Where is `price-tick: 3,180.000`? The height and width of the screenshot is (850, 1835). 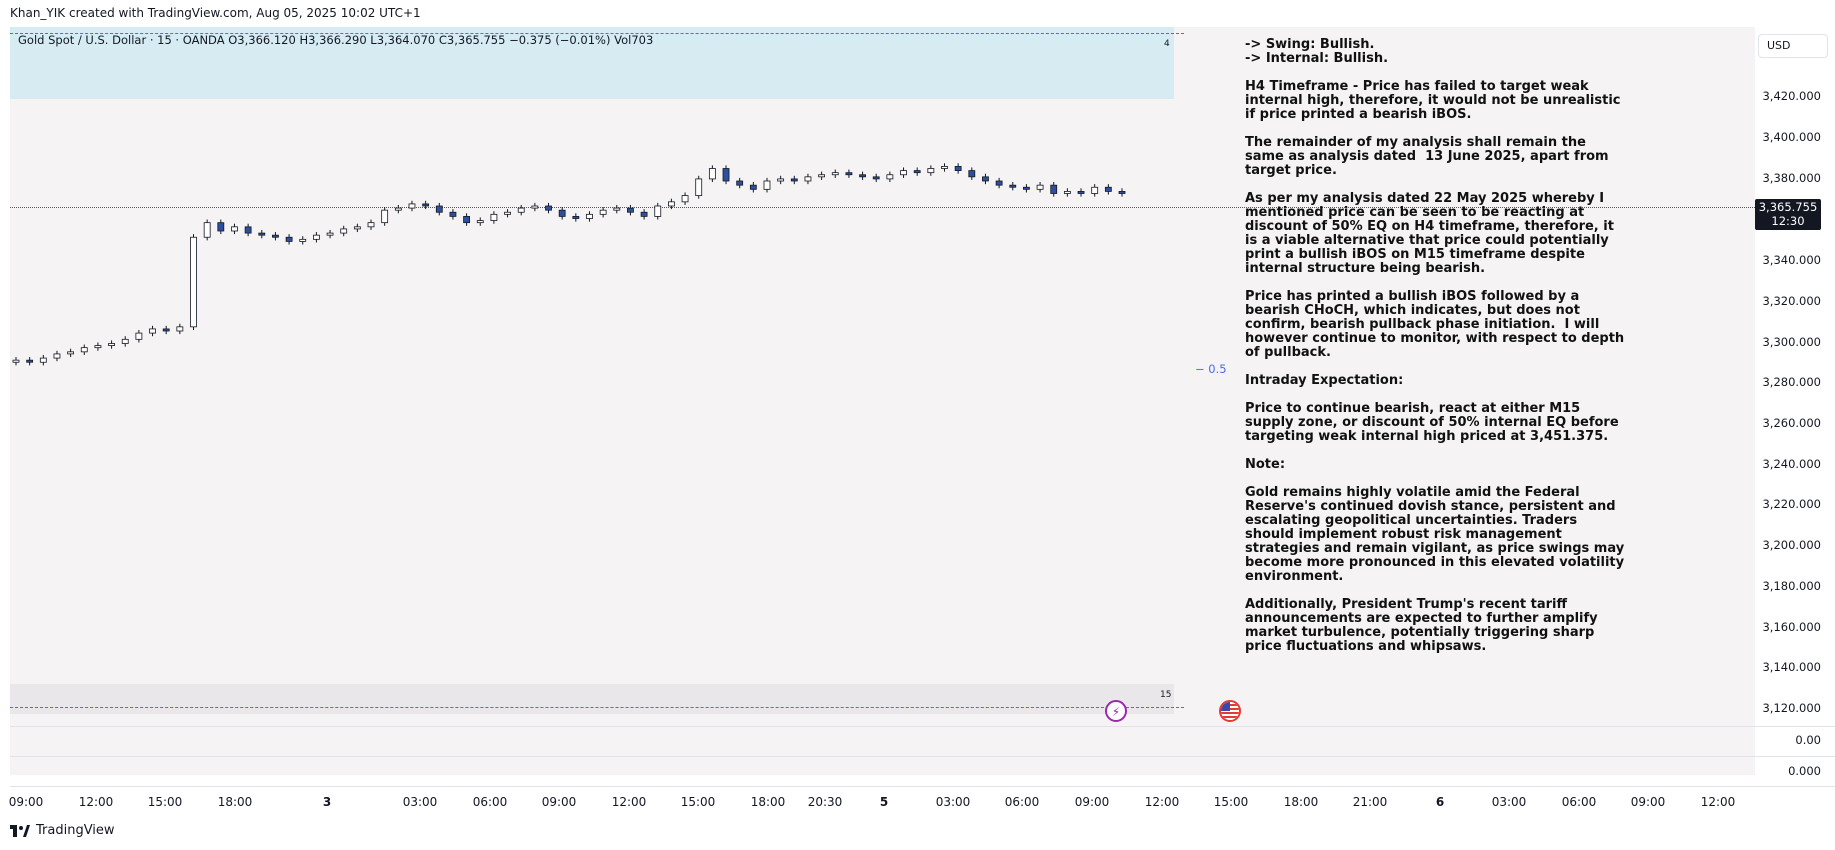
price-tick: 3,180.000 is located at coordinates (1791, 586).